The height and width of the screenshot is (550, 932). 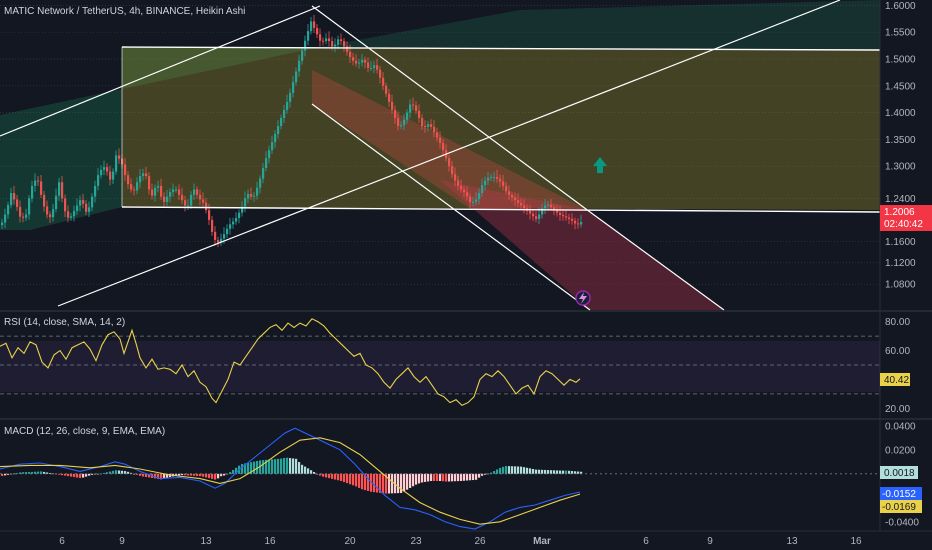 I want to click on time-axis: 6 9 13 16 20 23 26 Mar 6 9 13 16, so click(x=460, y=541).